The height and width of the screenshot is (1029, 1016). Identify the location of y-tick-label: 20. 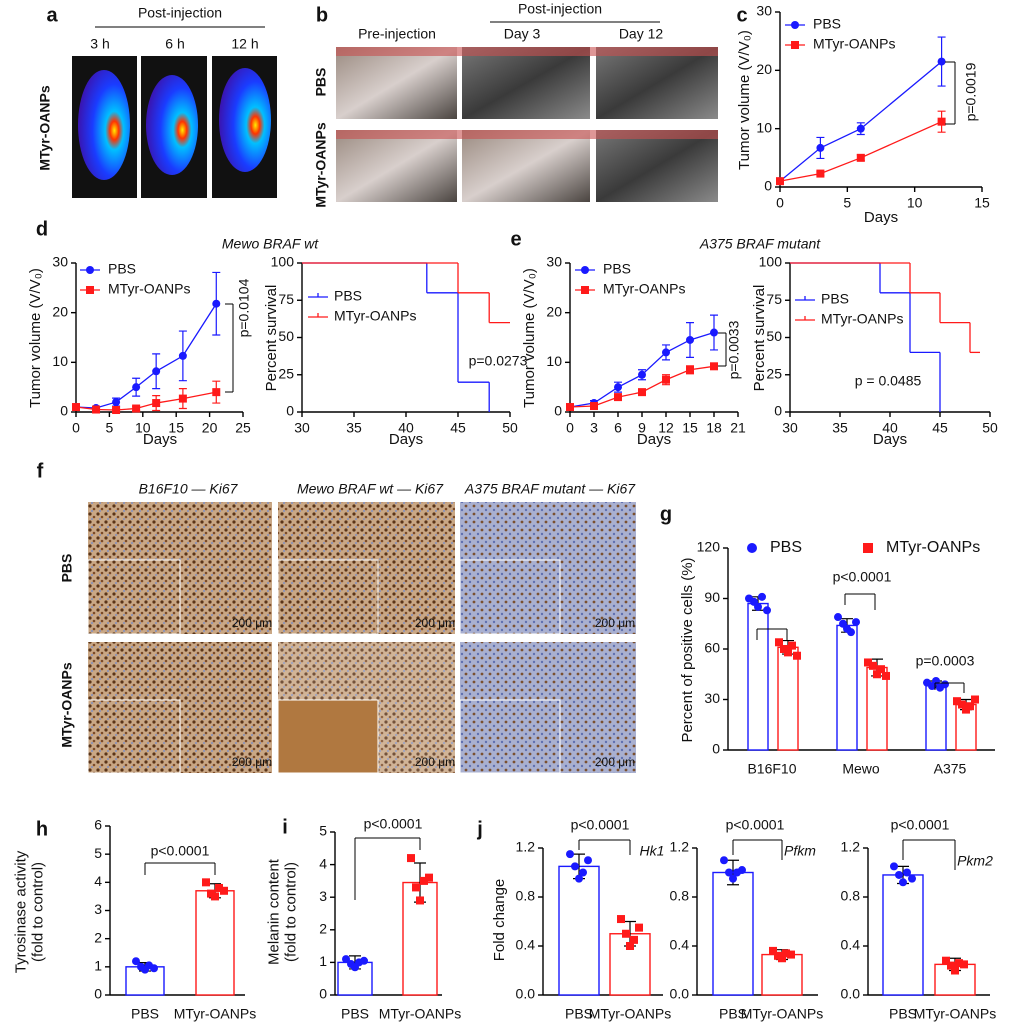
(764, 69).